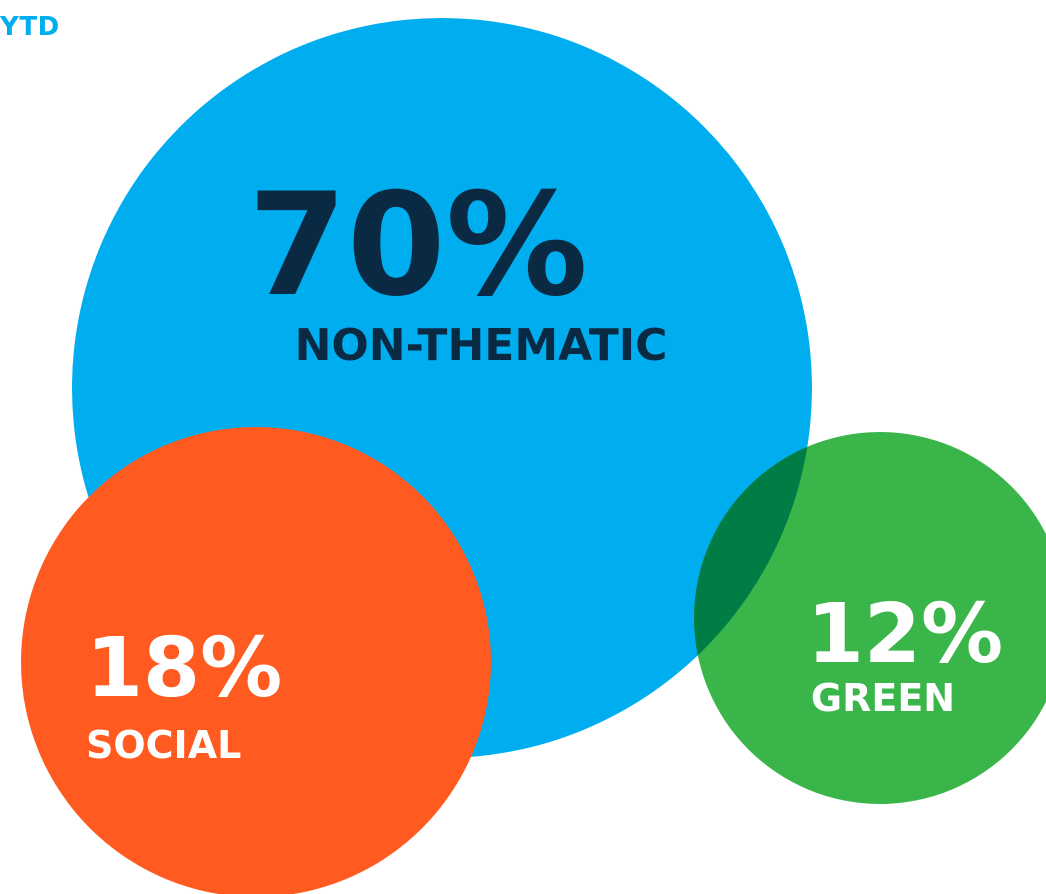 This screenshot has width=1046, height=894. Describe the element at coordinates (418, 245) in the screenshot. I see `value-label-non-thematic: 70%` at that location.